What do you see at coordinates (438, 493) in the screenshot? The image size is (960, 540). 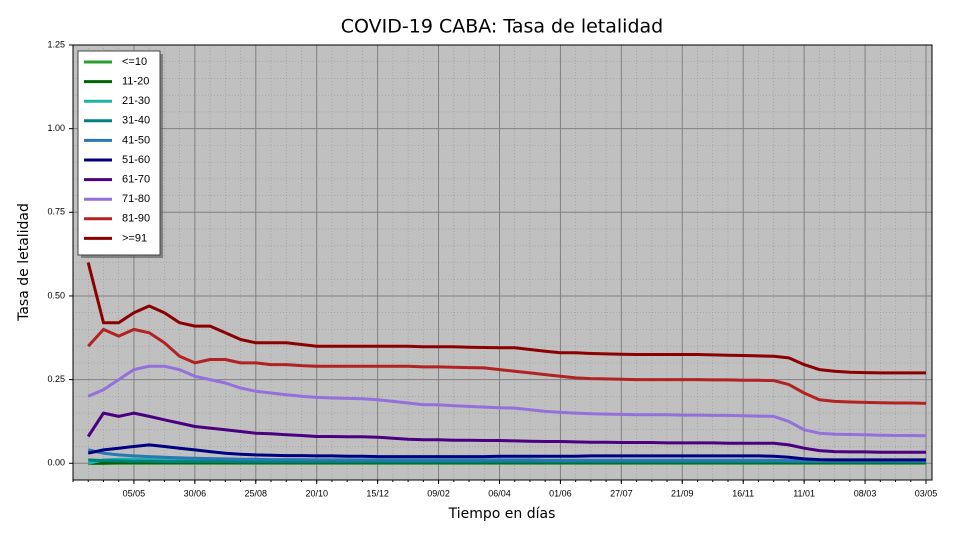 I see `x-tick-label: 09/02` at bounding box center [438, 493].